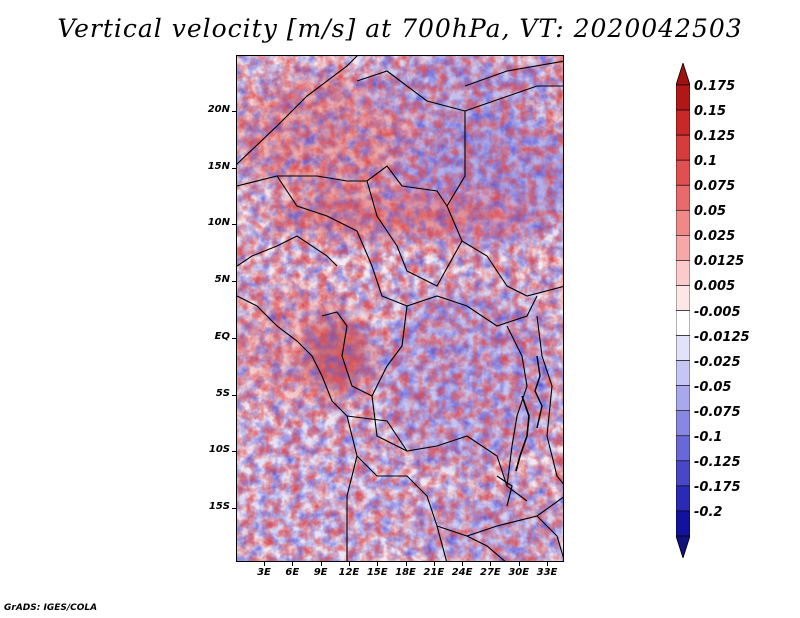 This screenshot has height=618, width=800. What do you see at coordinates (218, 223) in the screenshot?
I see `lat-tick-label: 10N` at bounding box center [218, 223].